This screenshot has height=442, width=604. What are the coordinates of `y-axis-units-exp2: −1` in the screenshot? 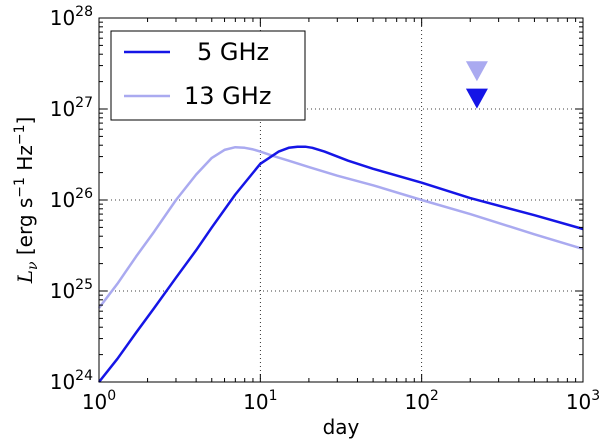 It's located at (20, 135).